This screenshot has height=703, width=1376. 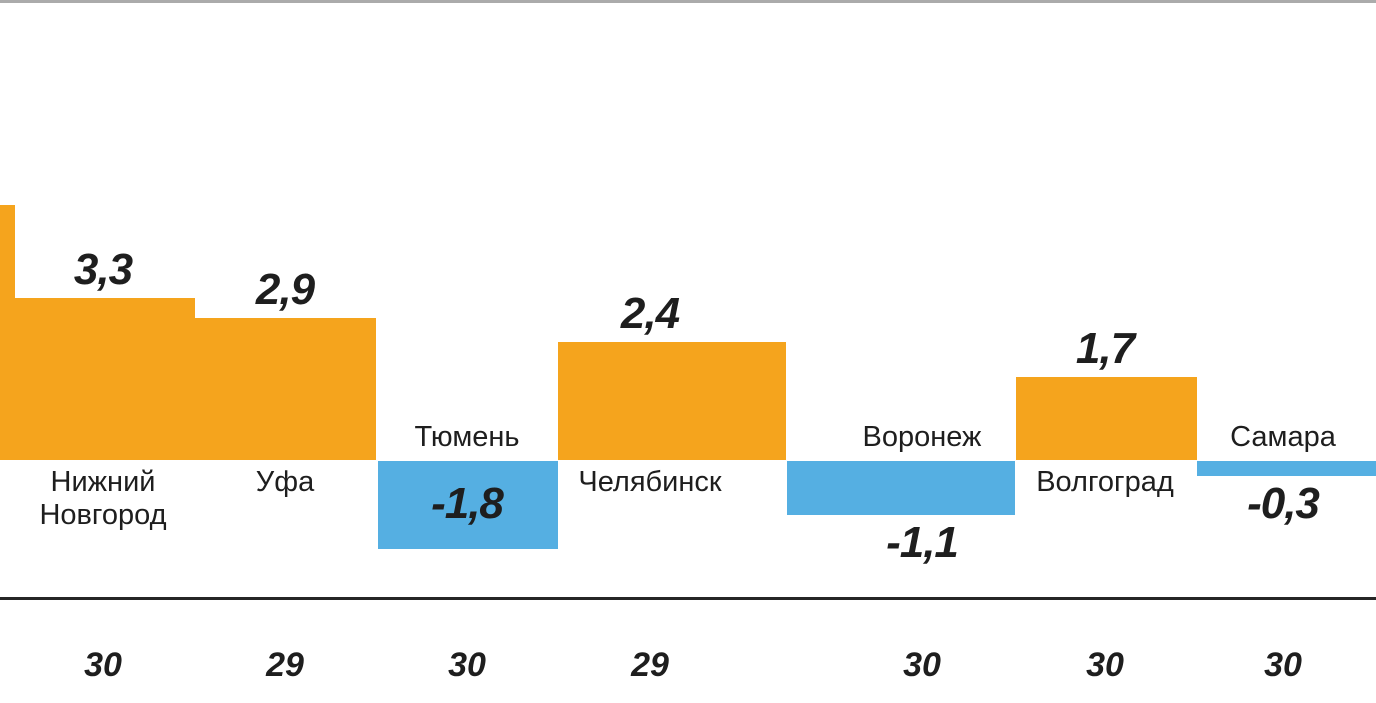 What do you see at coordinates (1105, 482) in the screenshot?
I see `city-name-label: Волгоград` at bounding box center [1105, 482].